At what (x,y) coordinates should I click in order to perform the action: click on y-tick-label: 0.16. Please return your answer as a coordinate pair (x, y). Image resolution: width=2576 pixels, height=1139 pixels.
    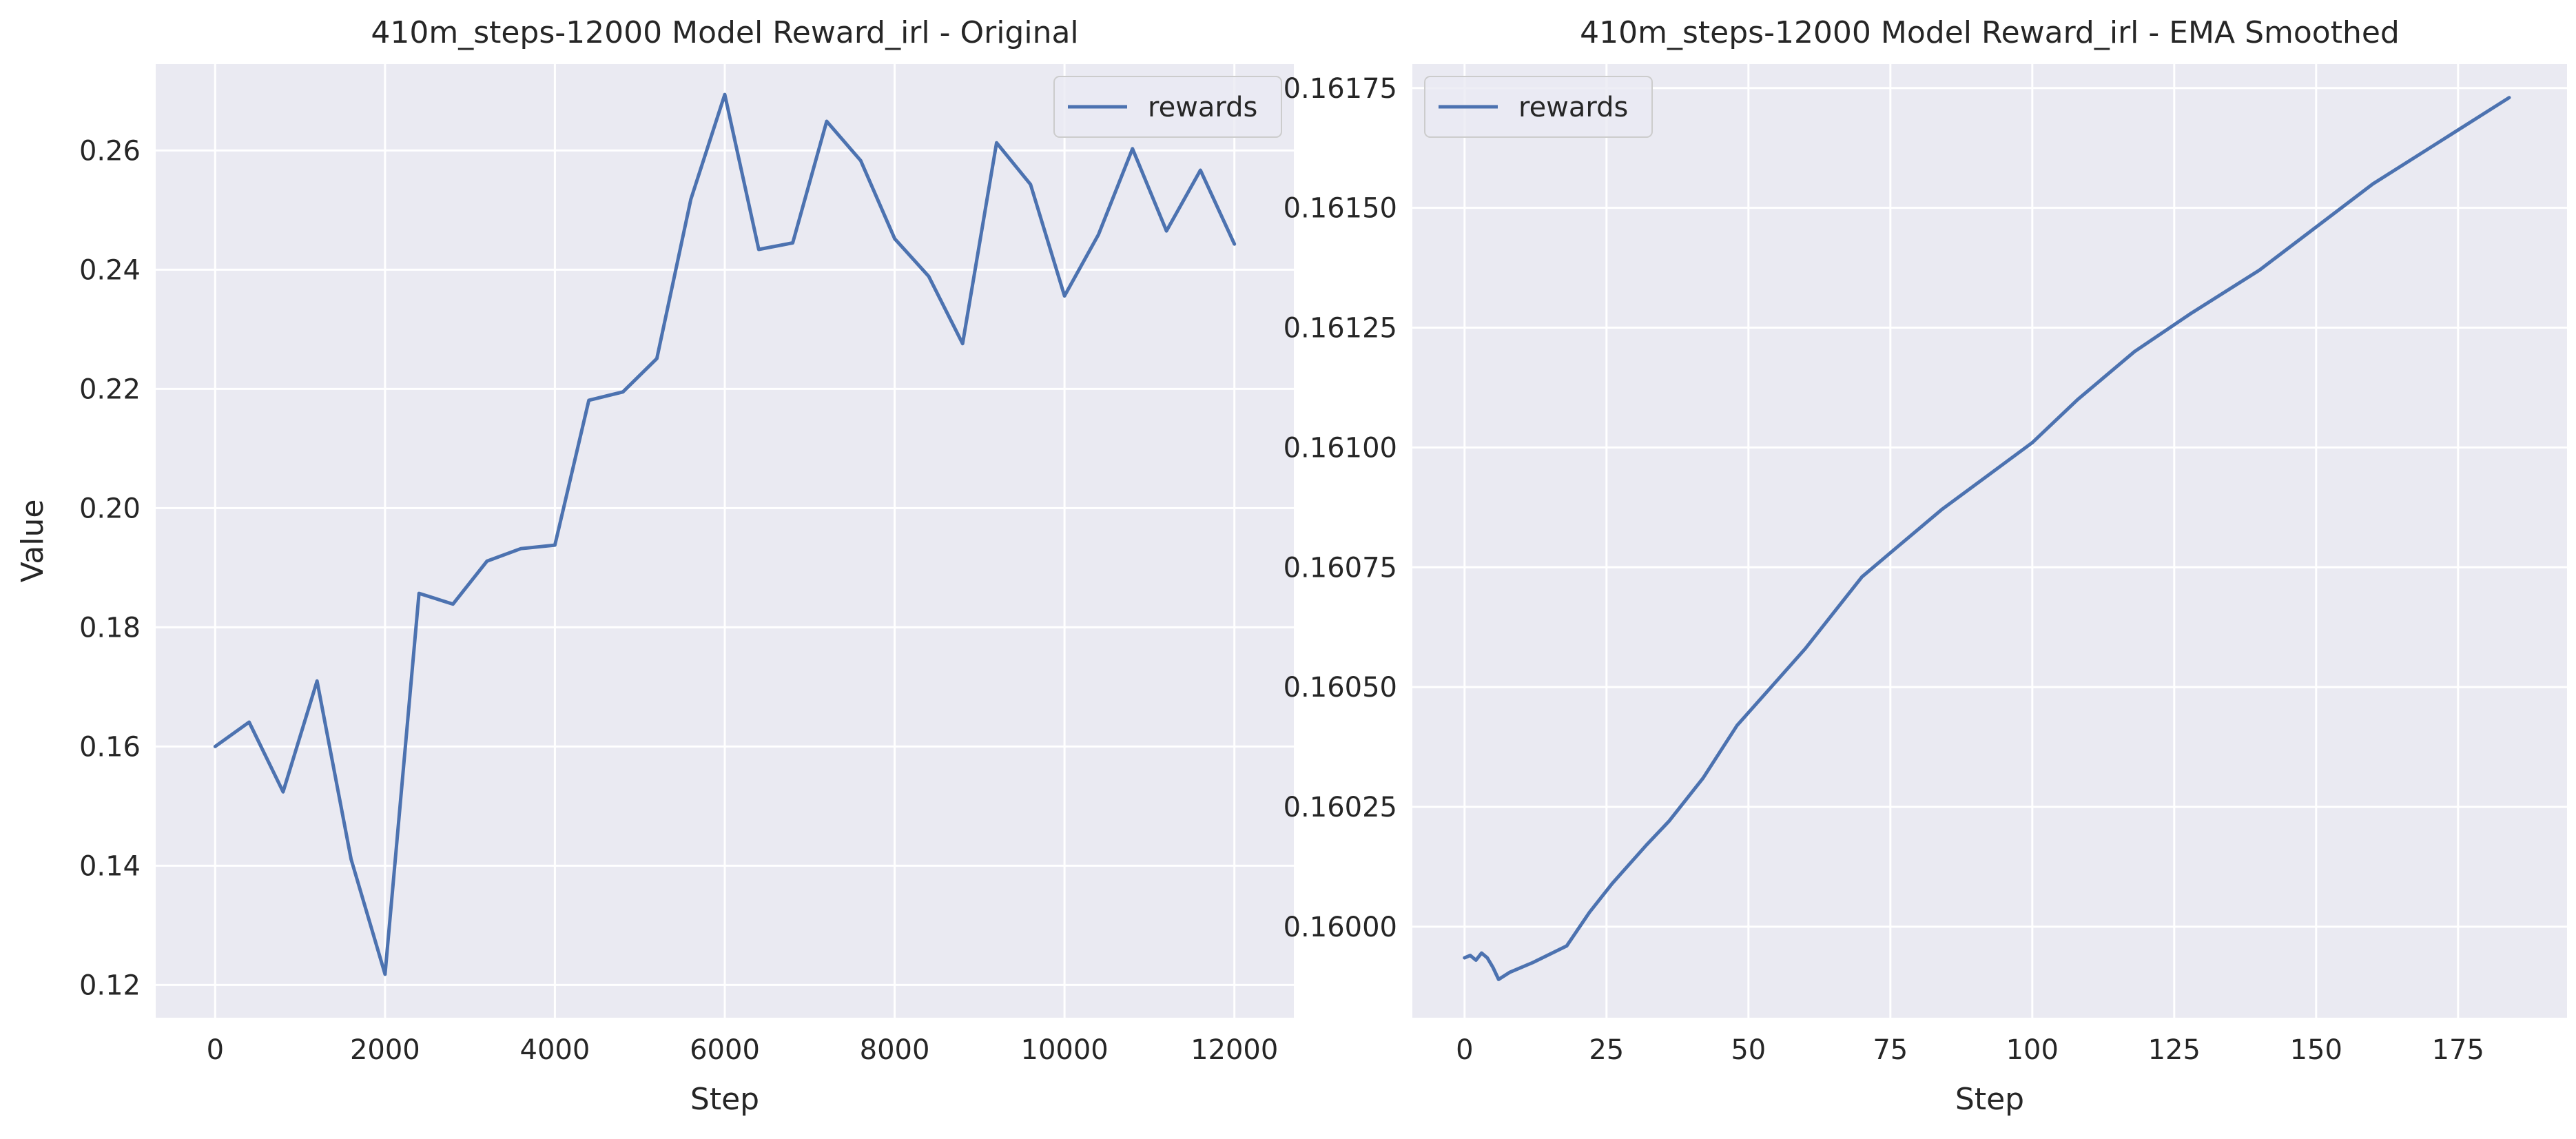
    Looking at the image, I should click on (110, 747).